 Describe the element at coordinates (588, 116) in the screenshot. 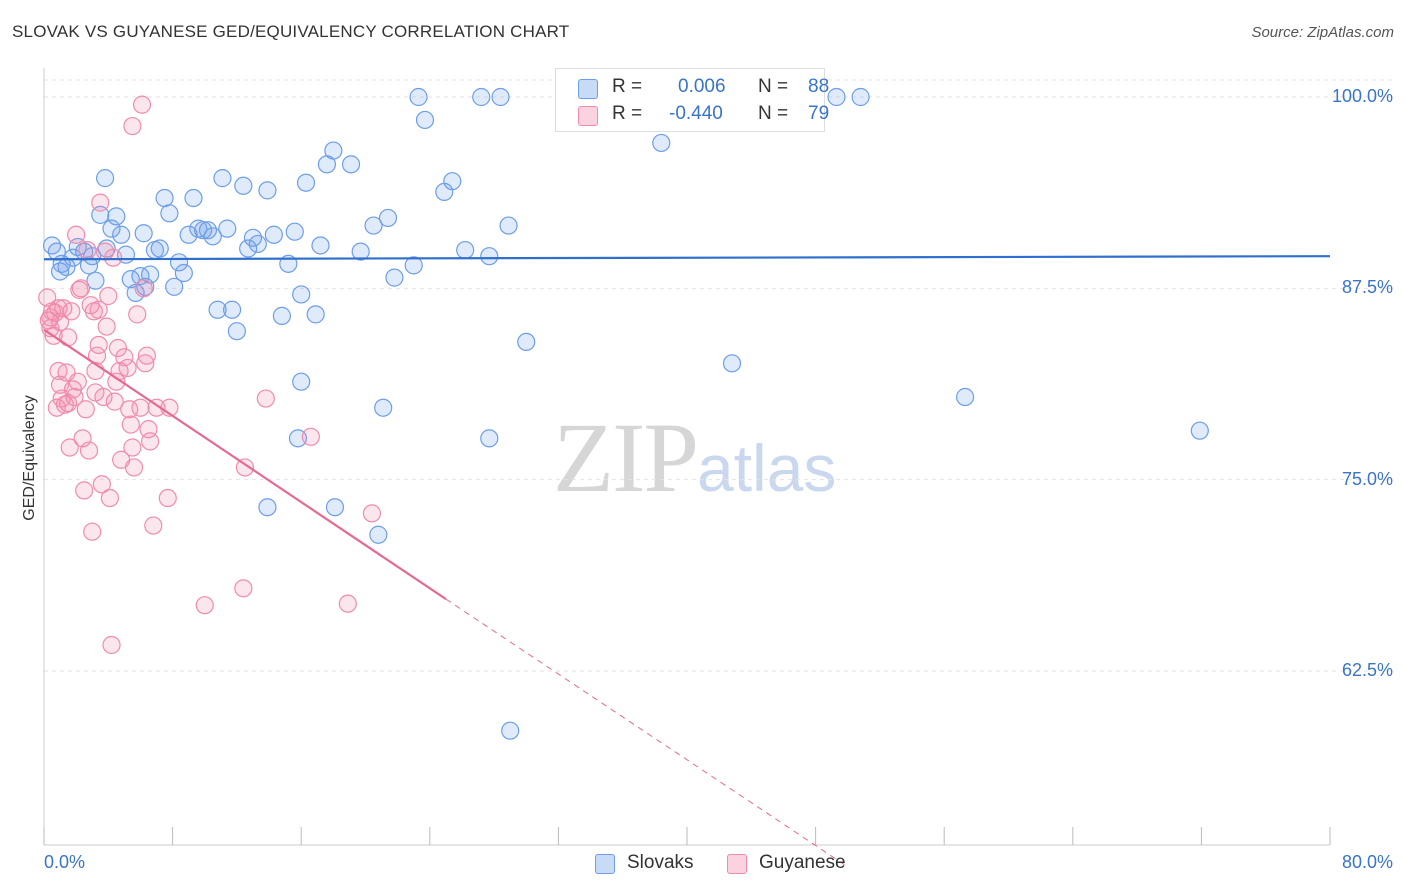

I see `legend-swatch-guyanese` at that location.